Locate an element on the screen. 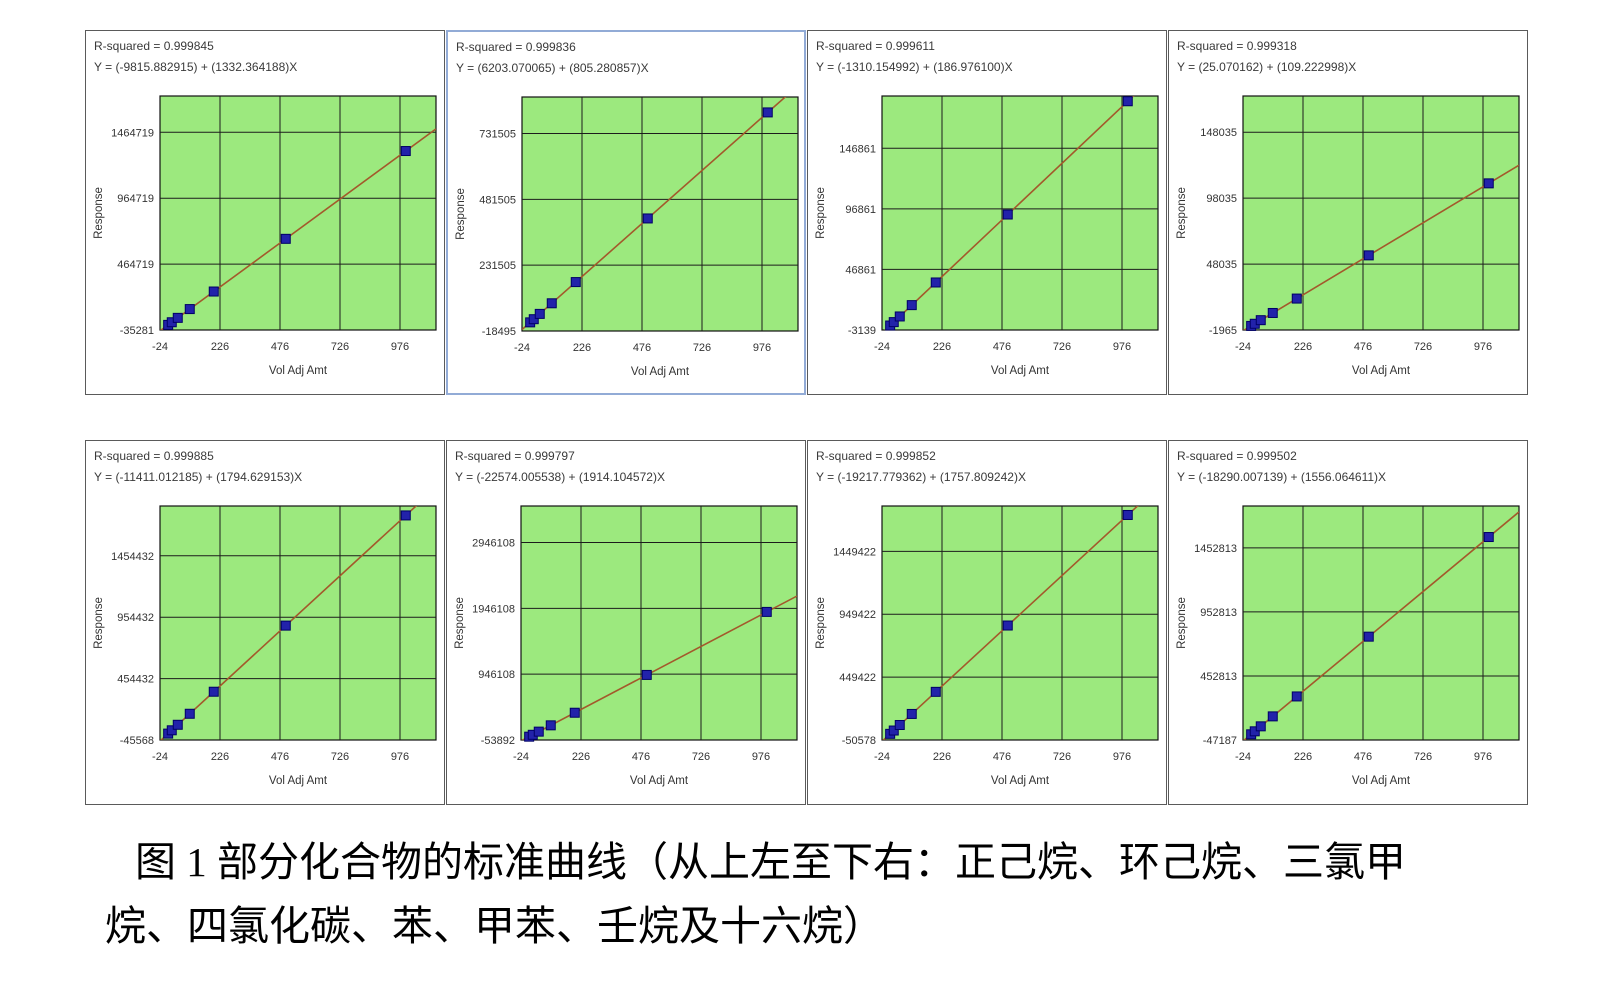  y-tick-label: -35281 is located at coordinates (137, 331).